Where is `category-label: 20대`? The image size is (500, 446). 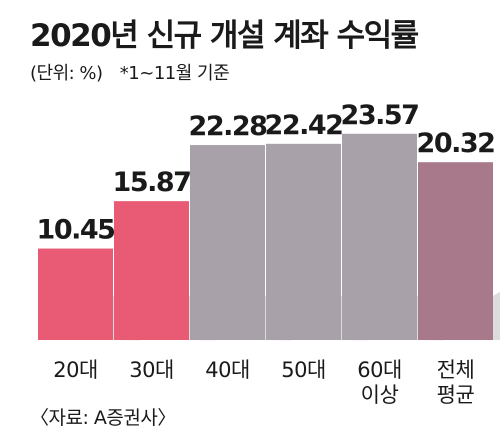 category-label: 20대 is located at coordinates (75, 370).